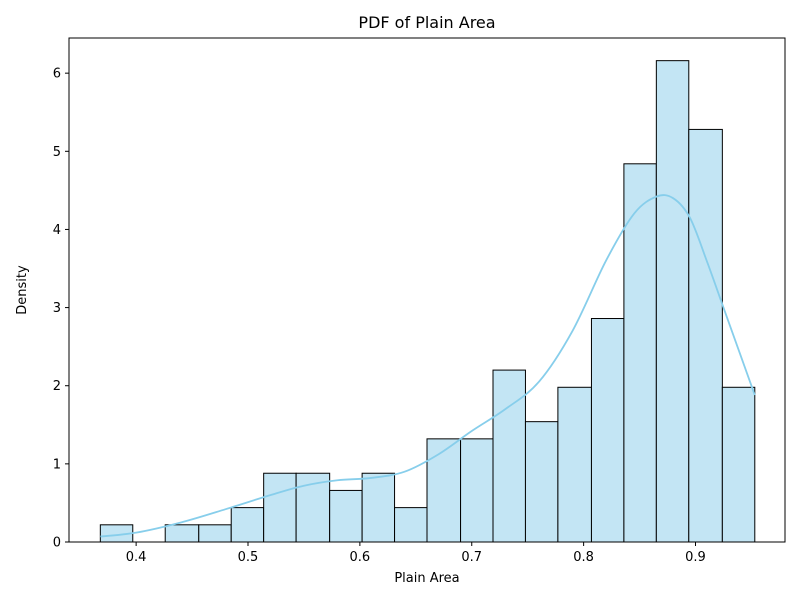 The image size is (800, 600). I want to click on x-tick-label: 0.5, so click(248, 557).